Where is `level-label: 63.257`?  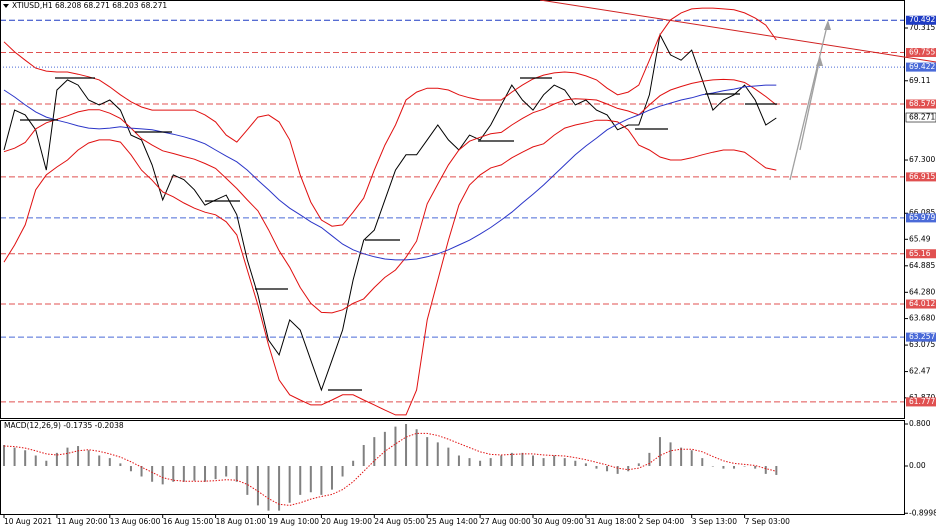 level-label: 63.257 is located at coordinates (922, 336).